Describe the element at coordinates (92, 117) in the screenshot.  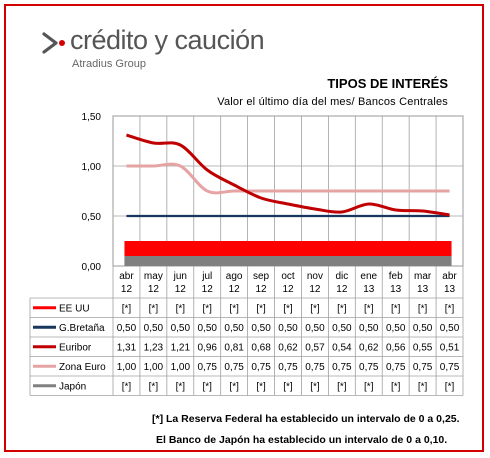
I see `y-tick-label: 1,50` at that location.